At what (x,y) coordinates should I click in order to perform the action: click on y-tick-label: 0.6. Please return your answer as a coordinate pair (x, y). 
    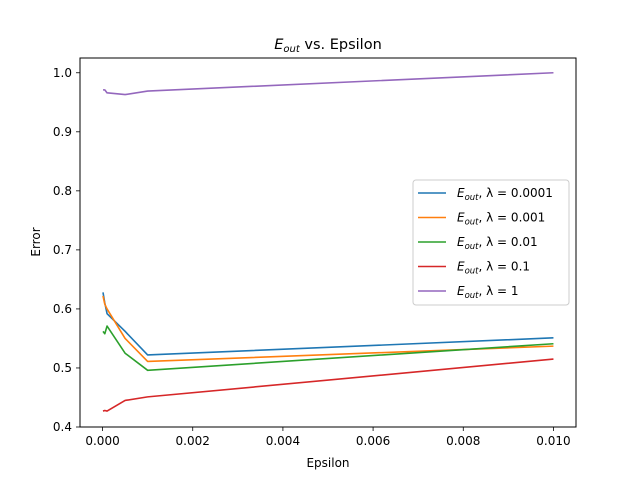
    Looking at the image, I should click on (62, 309).